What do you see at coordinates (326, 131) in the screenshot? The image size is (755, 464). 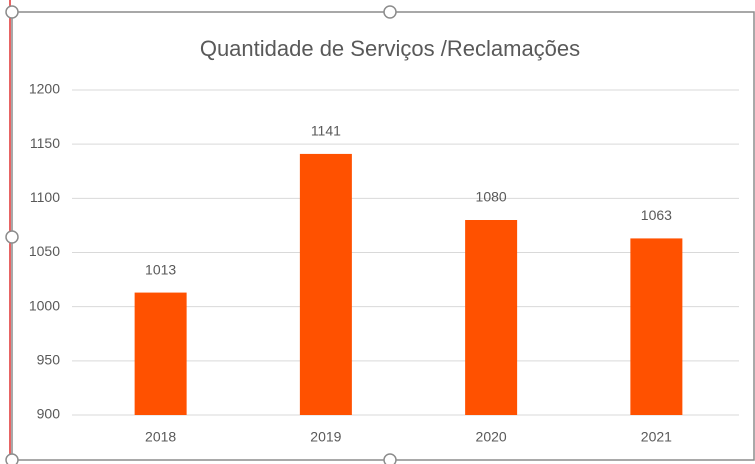 I see `data-label: 1141` at bounding box center [326, 131].